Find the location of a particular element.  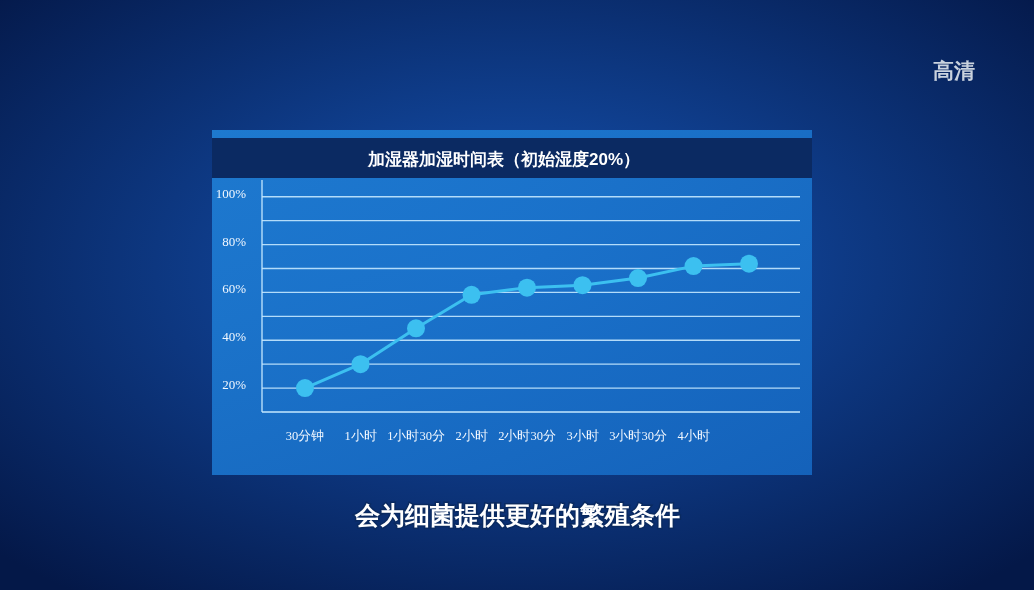

x-tick-label: 1小时30分 is located at coordinates (416, 436).